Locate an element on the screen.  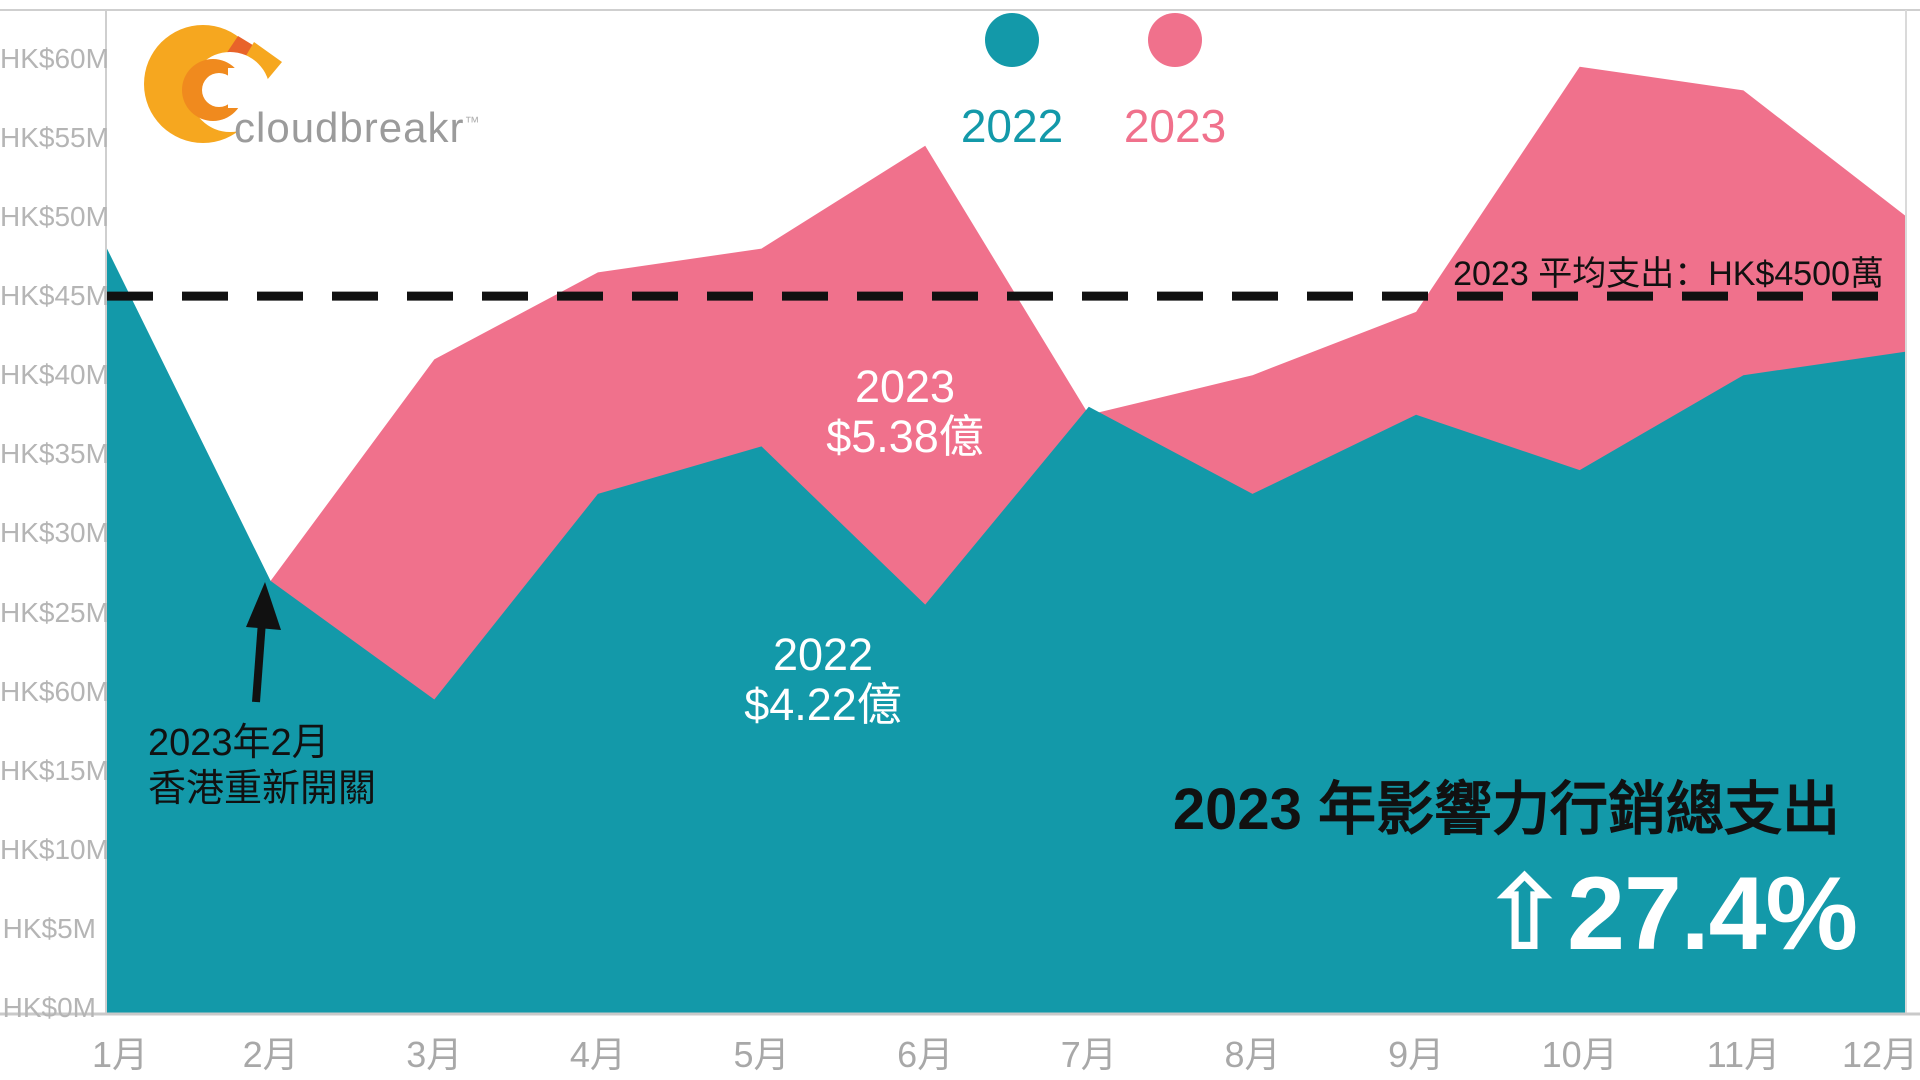
annotation-text: 2023年2月 香港重新開關 is located at coordinates (262, 766).